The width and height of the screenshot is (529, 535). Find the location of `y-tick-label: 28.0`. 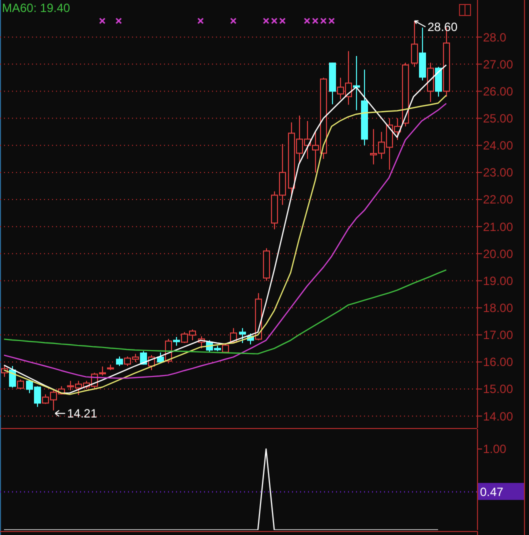

y-tick-label: 28.0 is located at coordinates (495, 37).